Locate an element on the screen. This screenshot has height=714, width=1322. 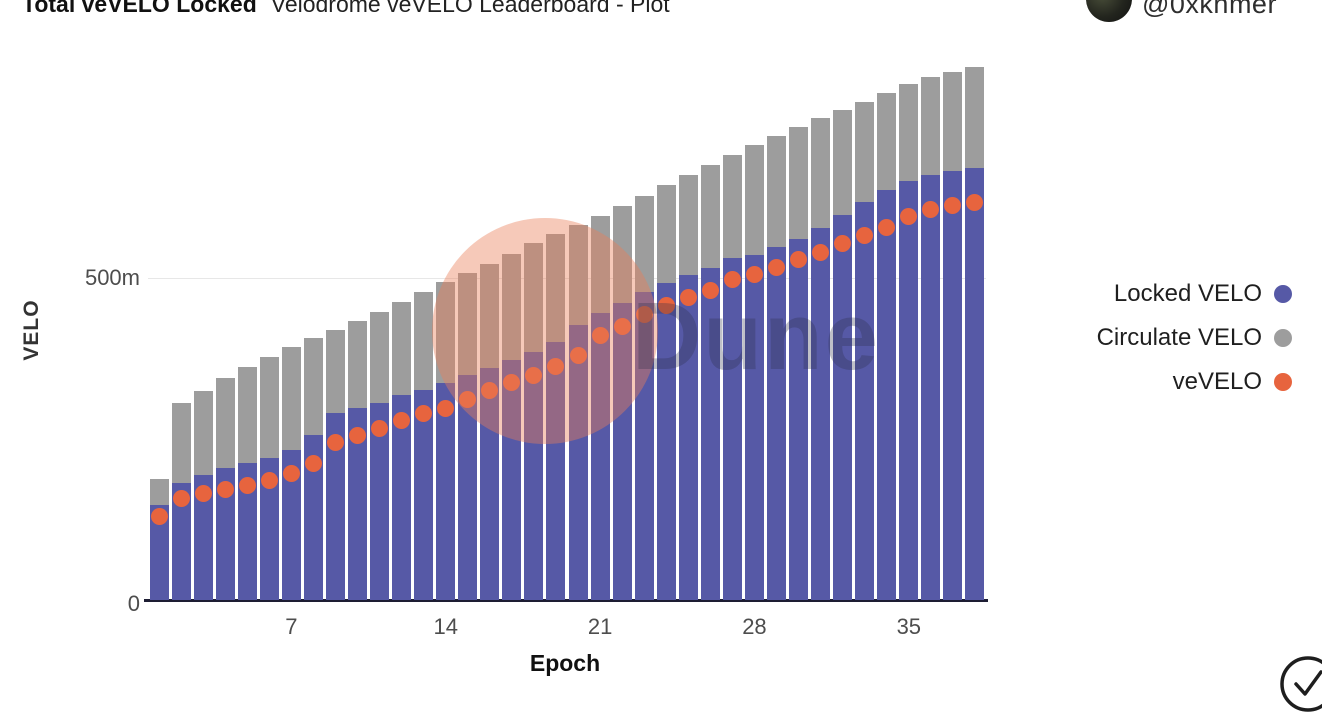
legend-item-locked-velo: Locked VELO is located at coordinates (1194, 294).